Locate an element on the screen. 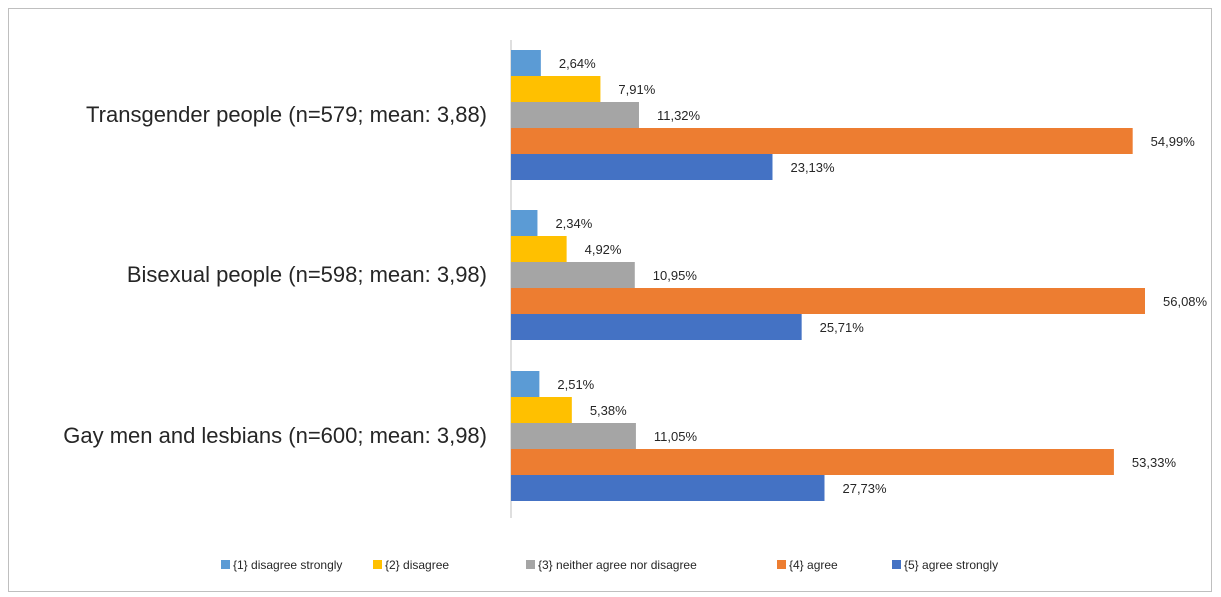  data-label: 10,95% is located at coordinates (675, 275).